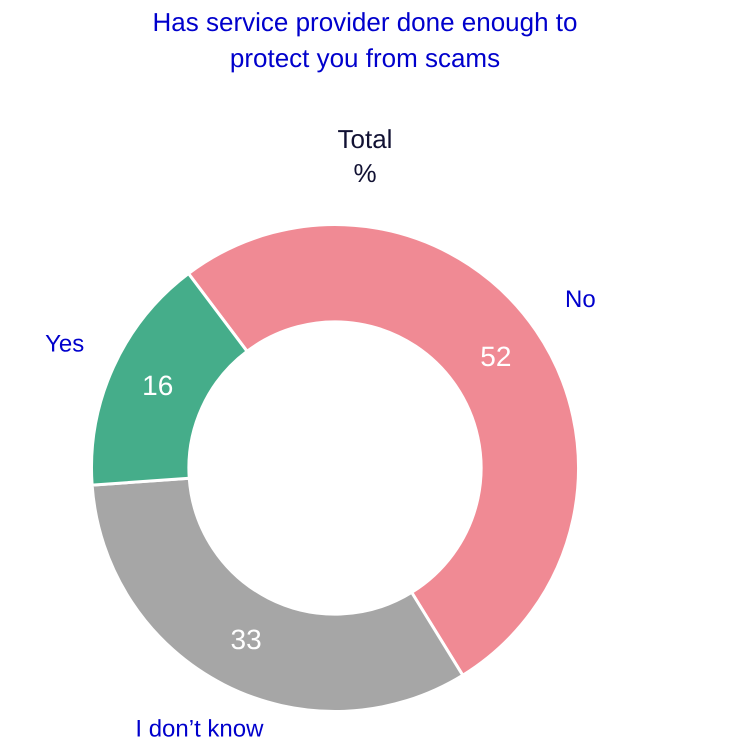 The width and height of the screenshot is (730, 746). I want to click on chart-title: Has service provider done enough to protect you from scams, so click(365, 40).